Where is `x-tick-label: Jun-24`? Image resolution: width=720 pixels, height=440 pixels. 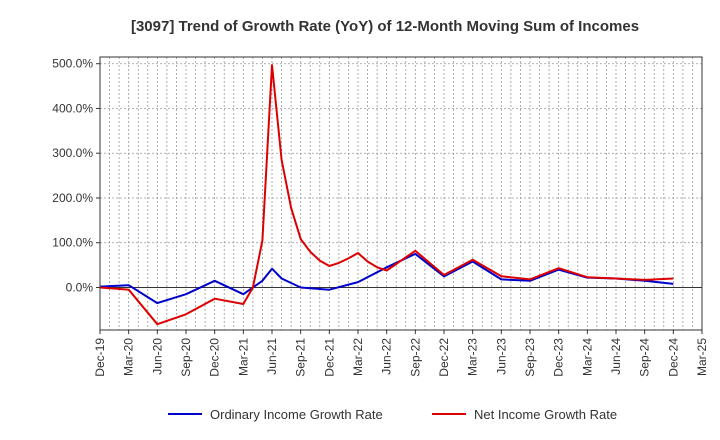
x-tick-label: Jun-24 is located at coordinates (616, 356).